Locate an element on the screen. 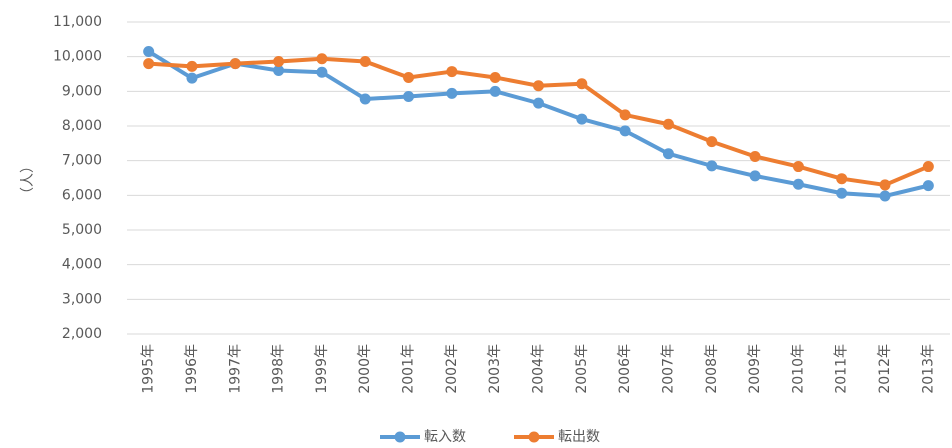  x-tick-label: 1995年 is located at coordinates (149, 369).